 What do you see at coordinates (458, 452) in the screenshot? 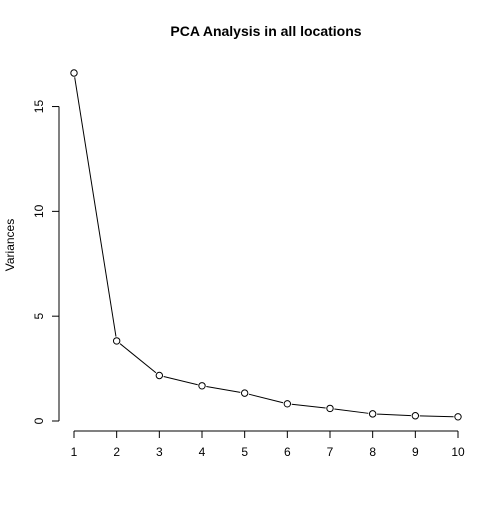
I see `x-tick-label: 10` at bounding box center [458, 452].